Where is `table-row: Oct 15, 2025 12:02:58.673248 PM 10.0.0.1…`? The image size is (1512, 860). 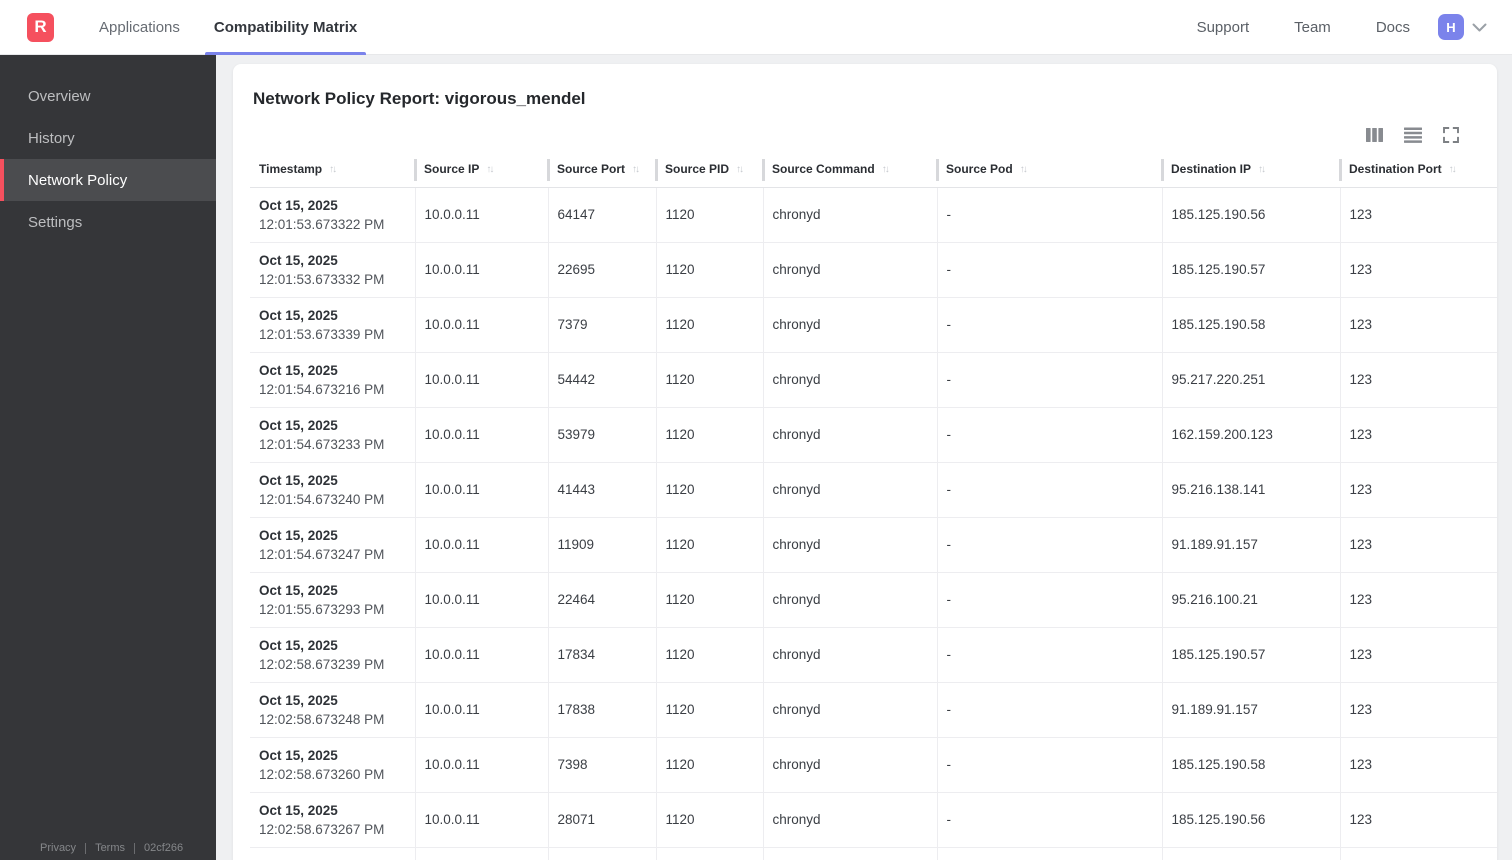 table-row: Oct 15, 2025 12:02:58.673248 PM 10.0.0.1… is located at coordinates (873, 710).